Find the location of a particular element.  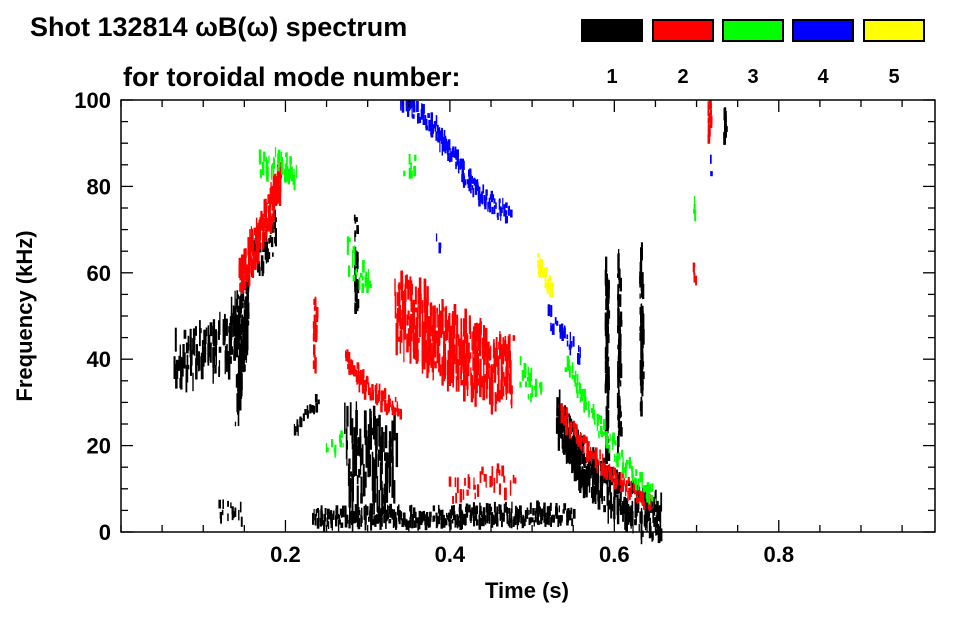

x-tick-label: 0.2 is located at coordinates (285, 554).